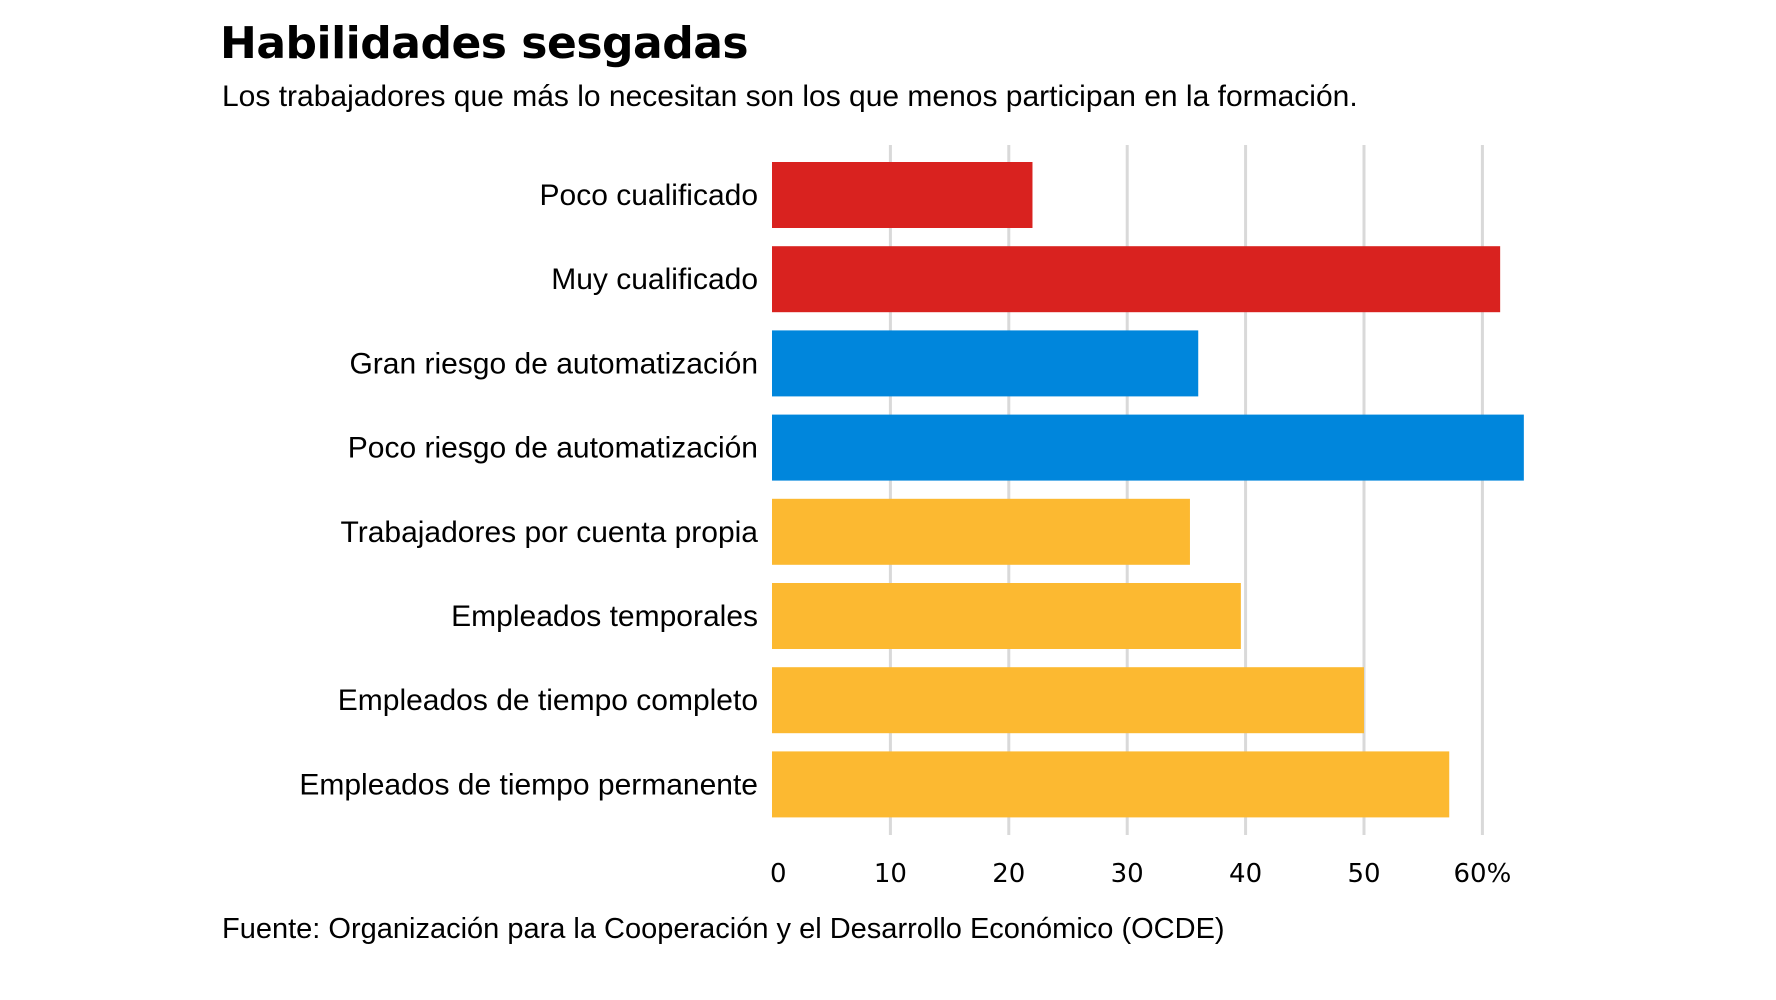 The image size is (1776, 1000). Describe the element at coordinates (654, 279) in the screenshot. I see `category-label: Muy cualificado` at that location.